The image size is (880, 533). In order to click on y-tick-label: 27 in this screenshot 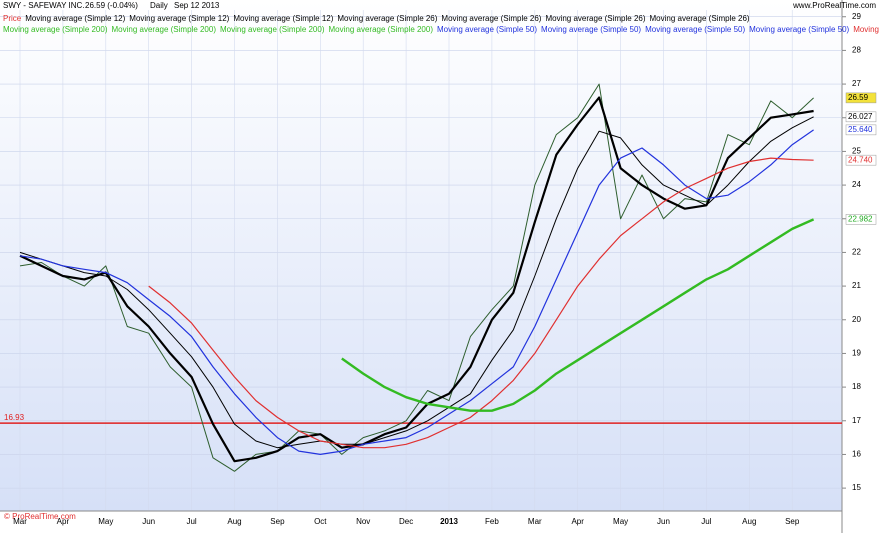, I will do `click(856, 83)`.